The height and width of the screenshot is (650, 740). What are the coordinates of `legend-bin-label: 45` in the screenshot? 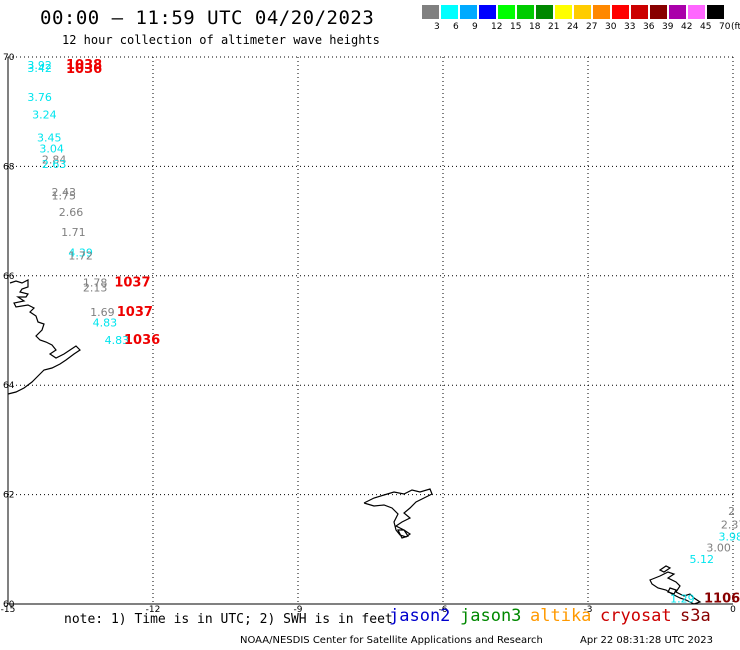 It's located at (706, 27).